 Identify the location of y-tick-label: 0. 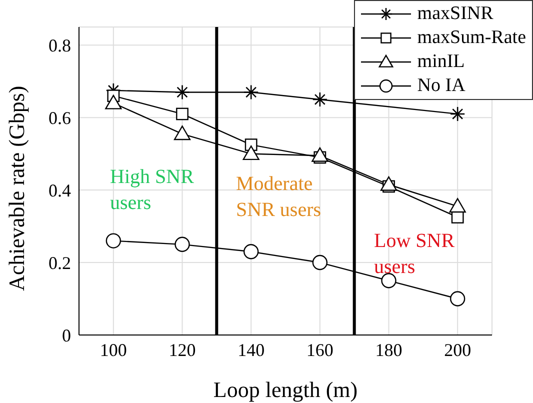
(66, 335).